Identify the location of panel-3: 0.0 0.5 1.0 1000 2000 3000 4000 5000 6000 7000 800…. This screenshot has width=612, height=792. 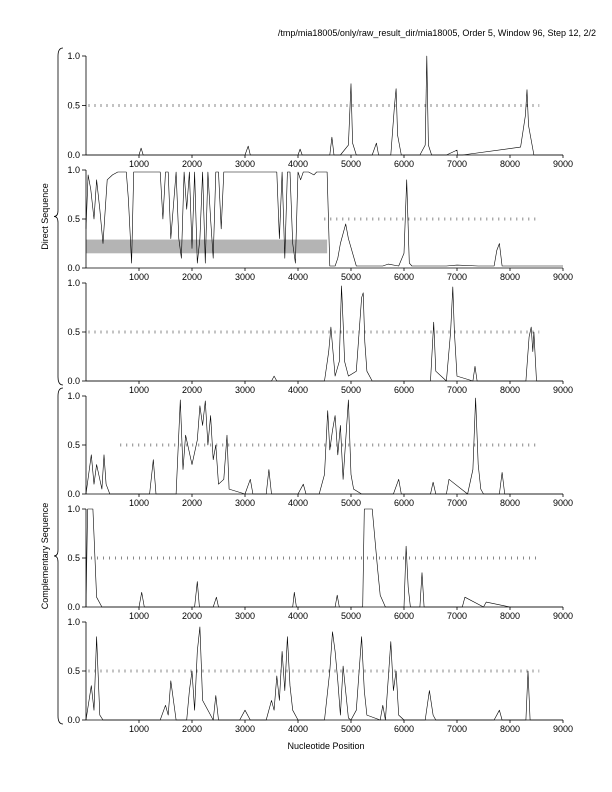
(320, 336).